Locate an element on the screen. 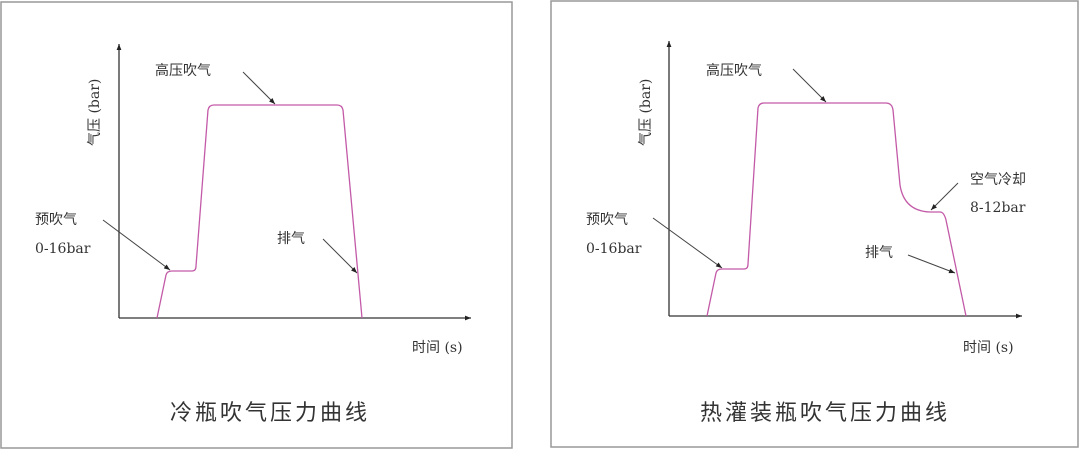 The width and height of the screenshot is (1080, 450). annotation-air-cooling: 空气冷却 is located at coordinates (998, 180).